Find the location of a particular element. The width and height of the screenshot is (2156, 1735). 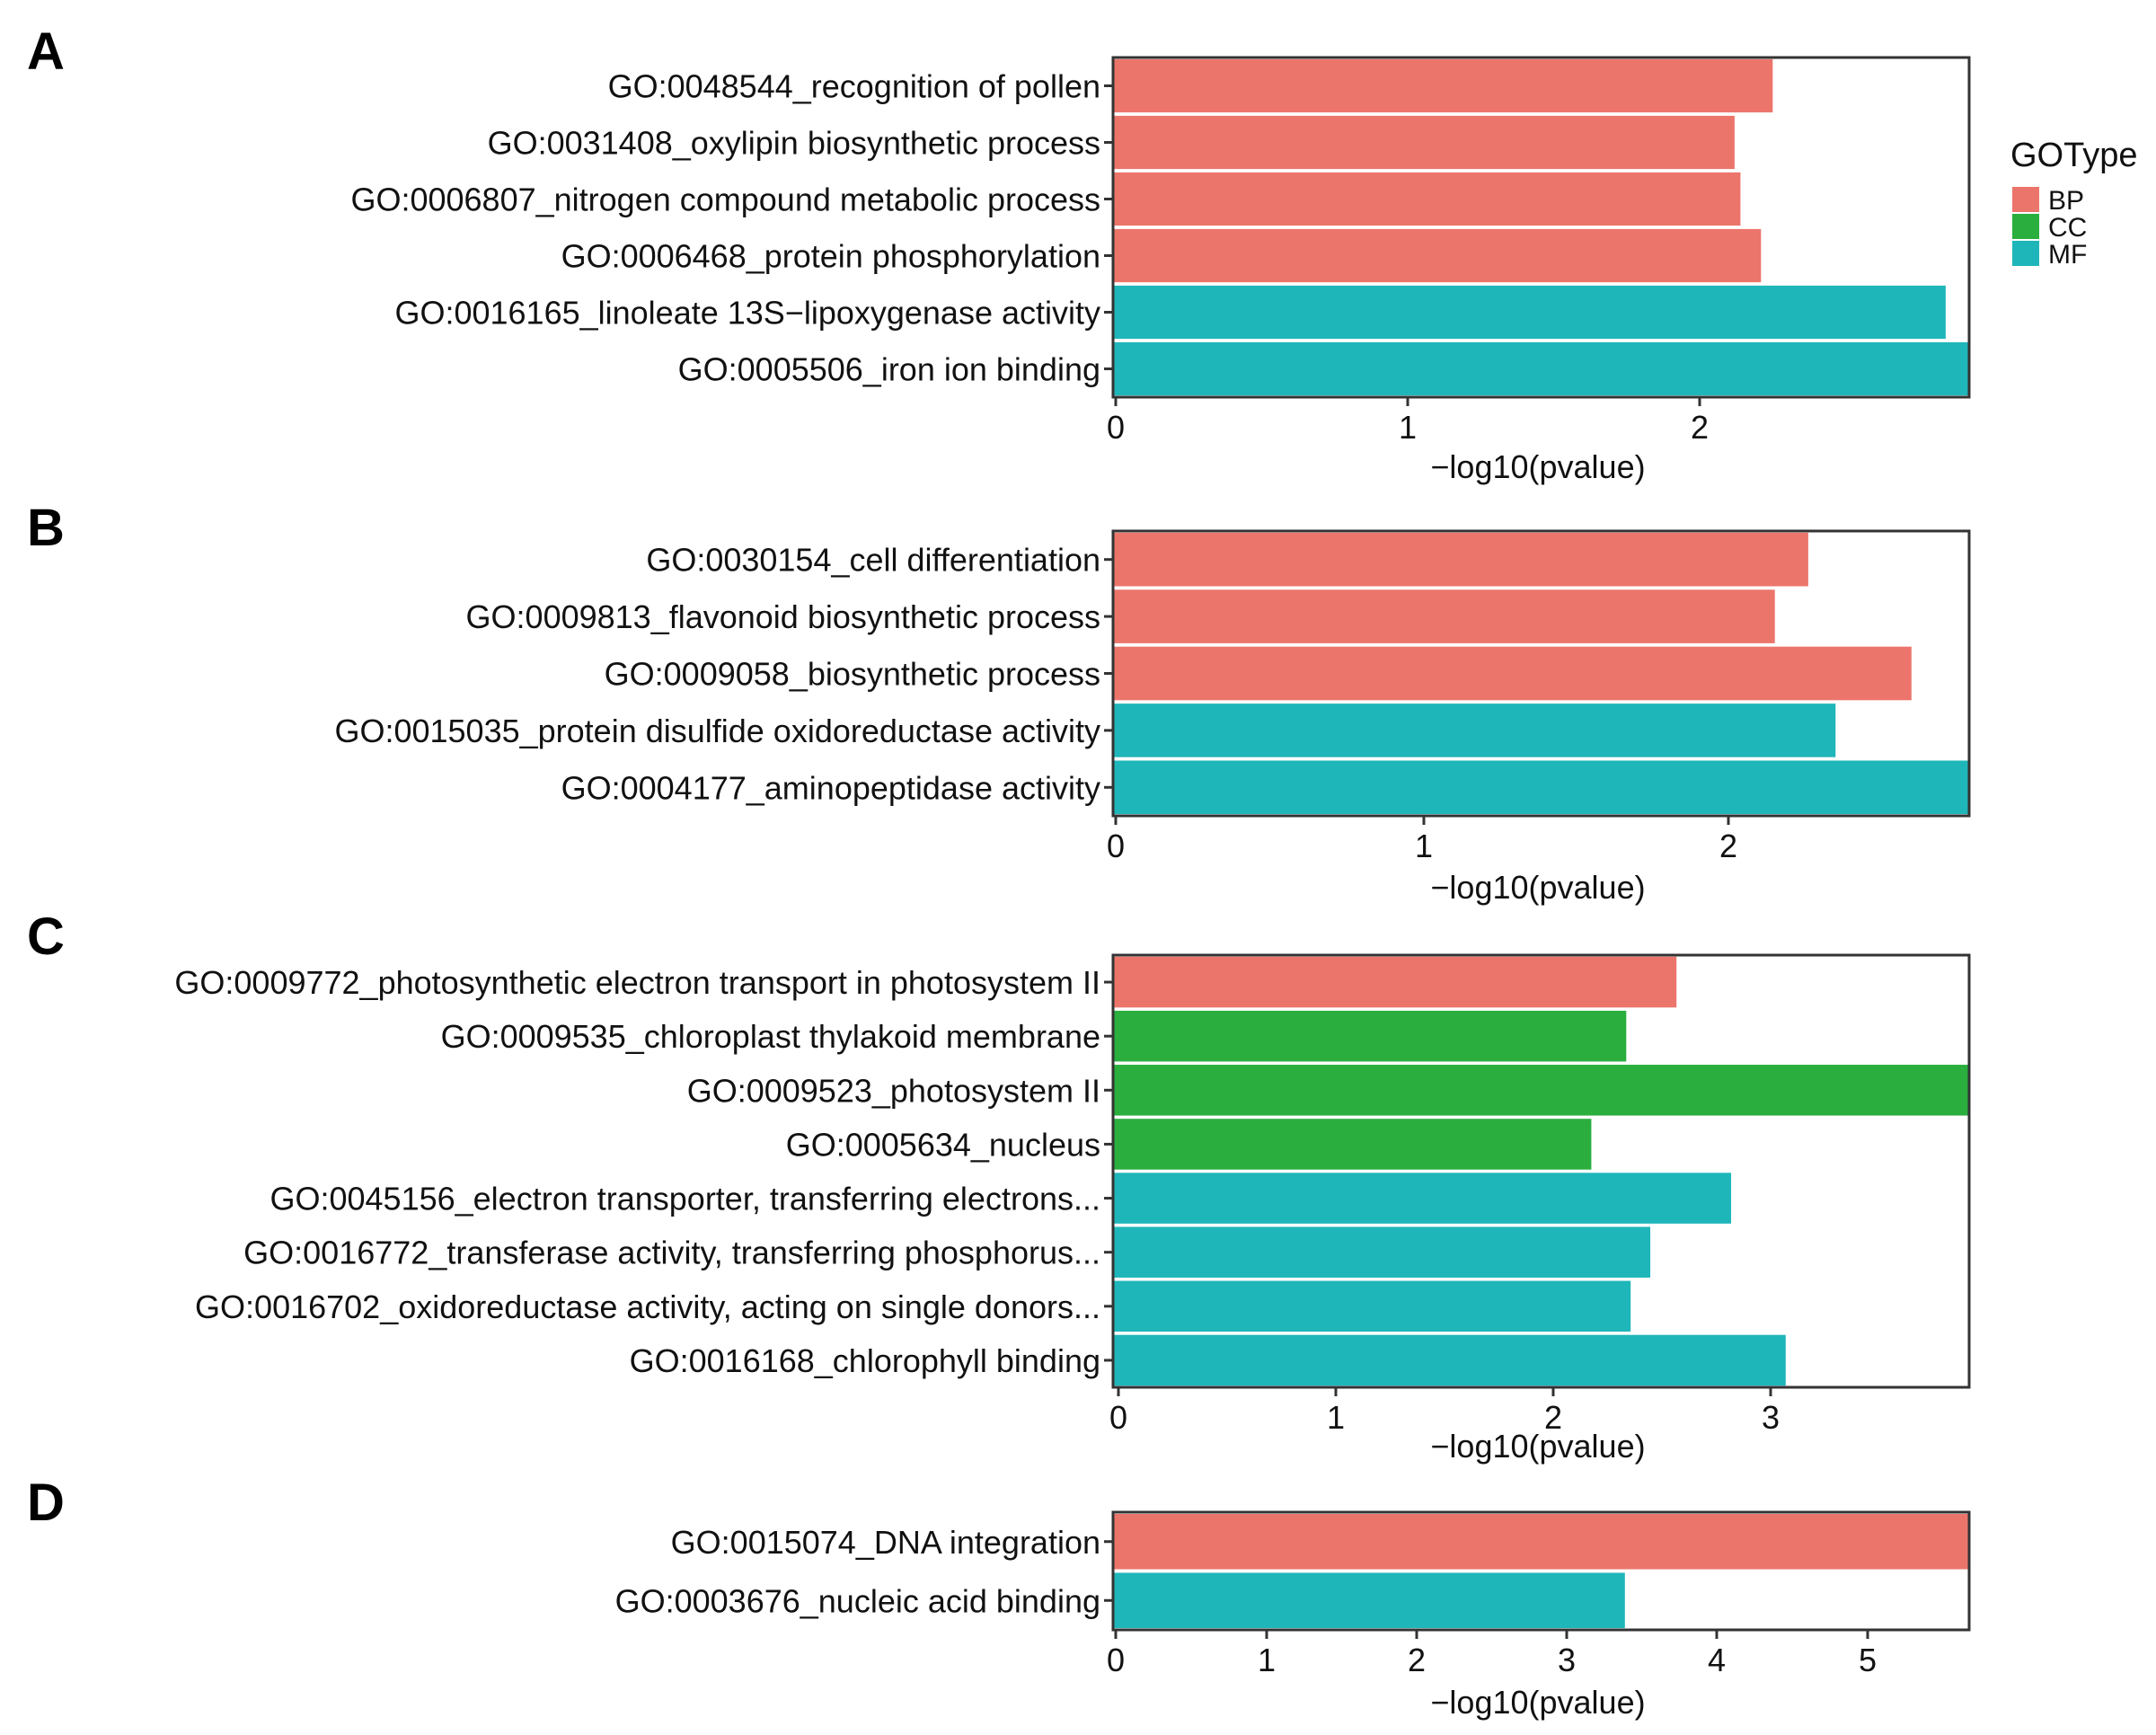

category-label: GO:0005634_nucleus is located at coordinates (943, 1144).